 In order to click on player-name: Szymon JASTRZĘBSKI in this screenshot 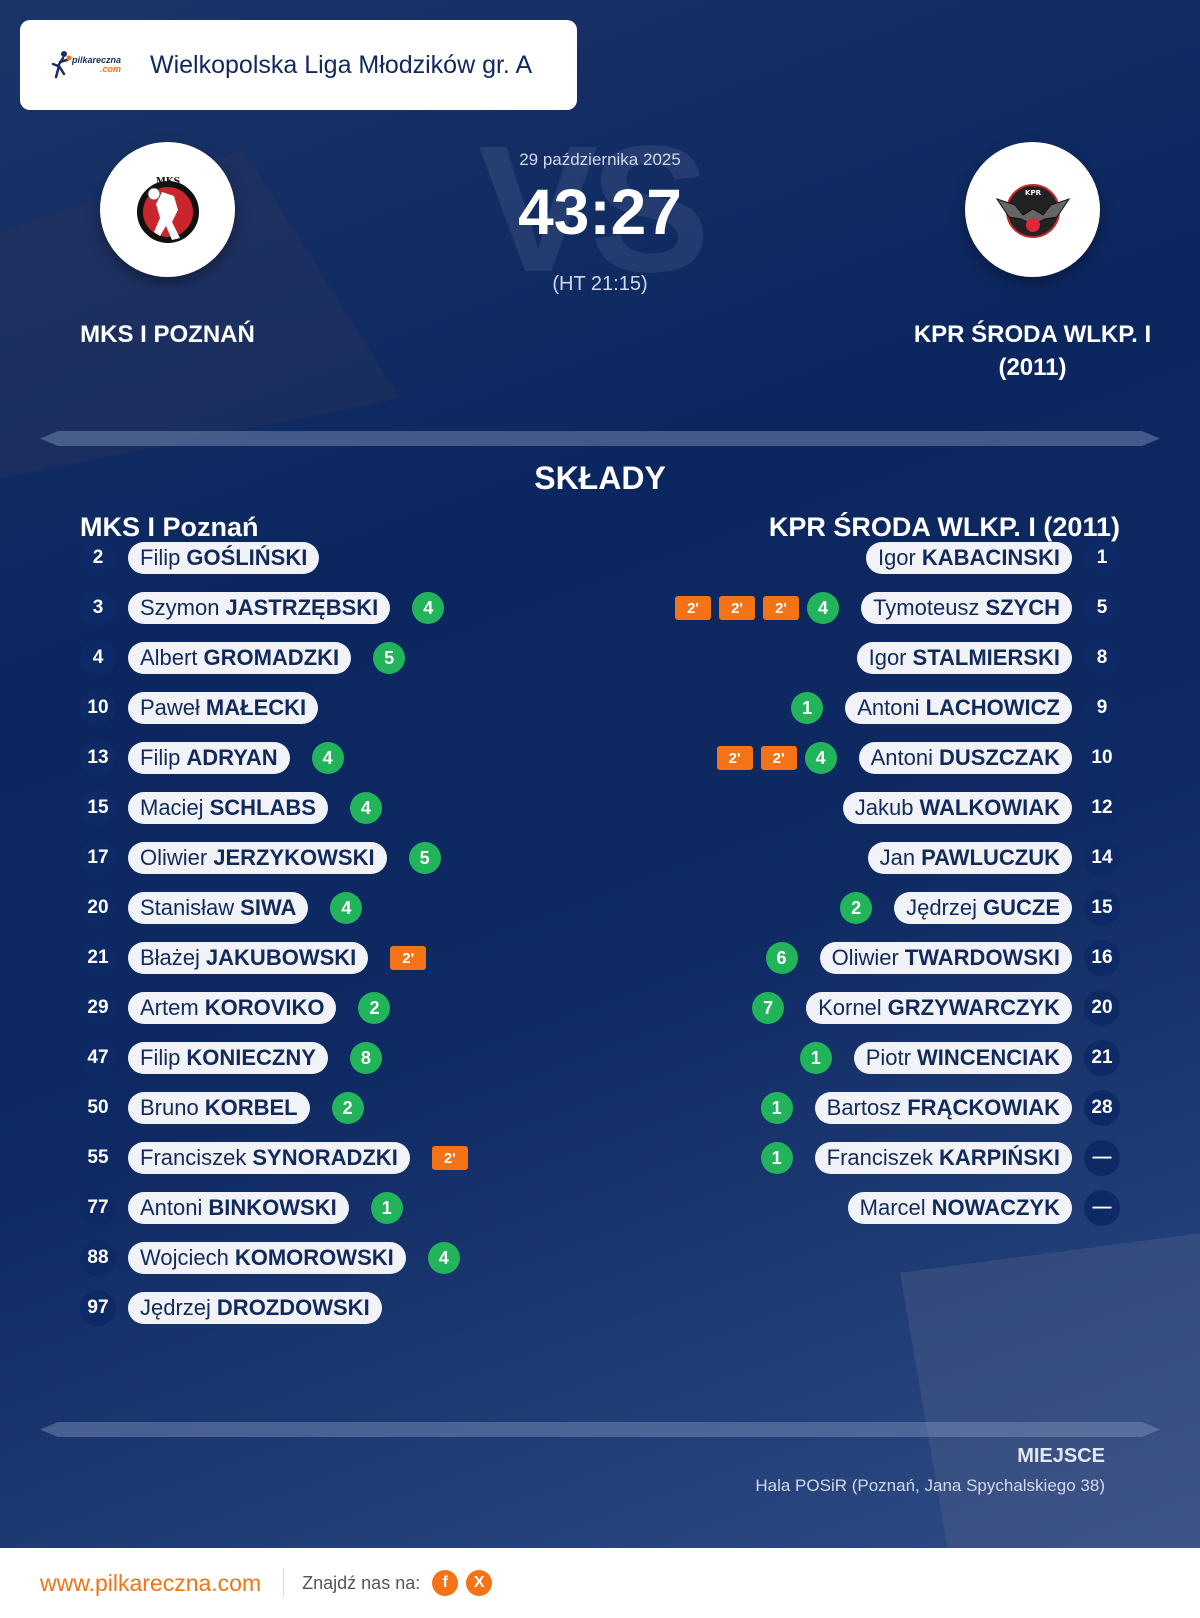, I will do `click(259, 608)`.